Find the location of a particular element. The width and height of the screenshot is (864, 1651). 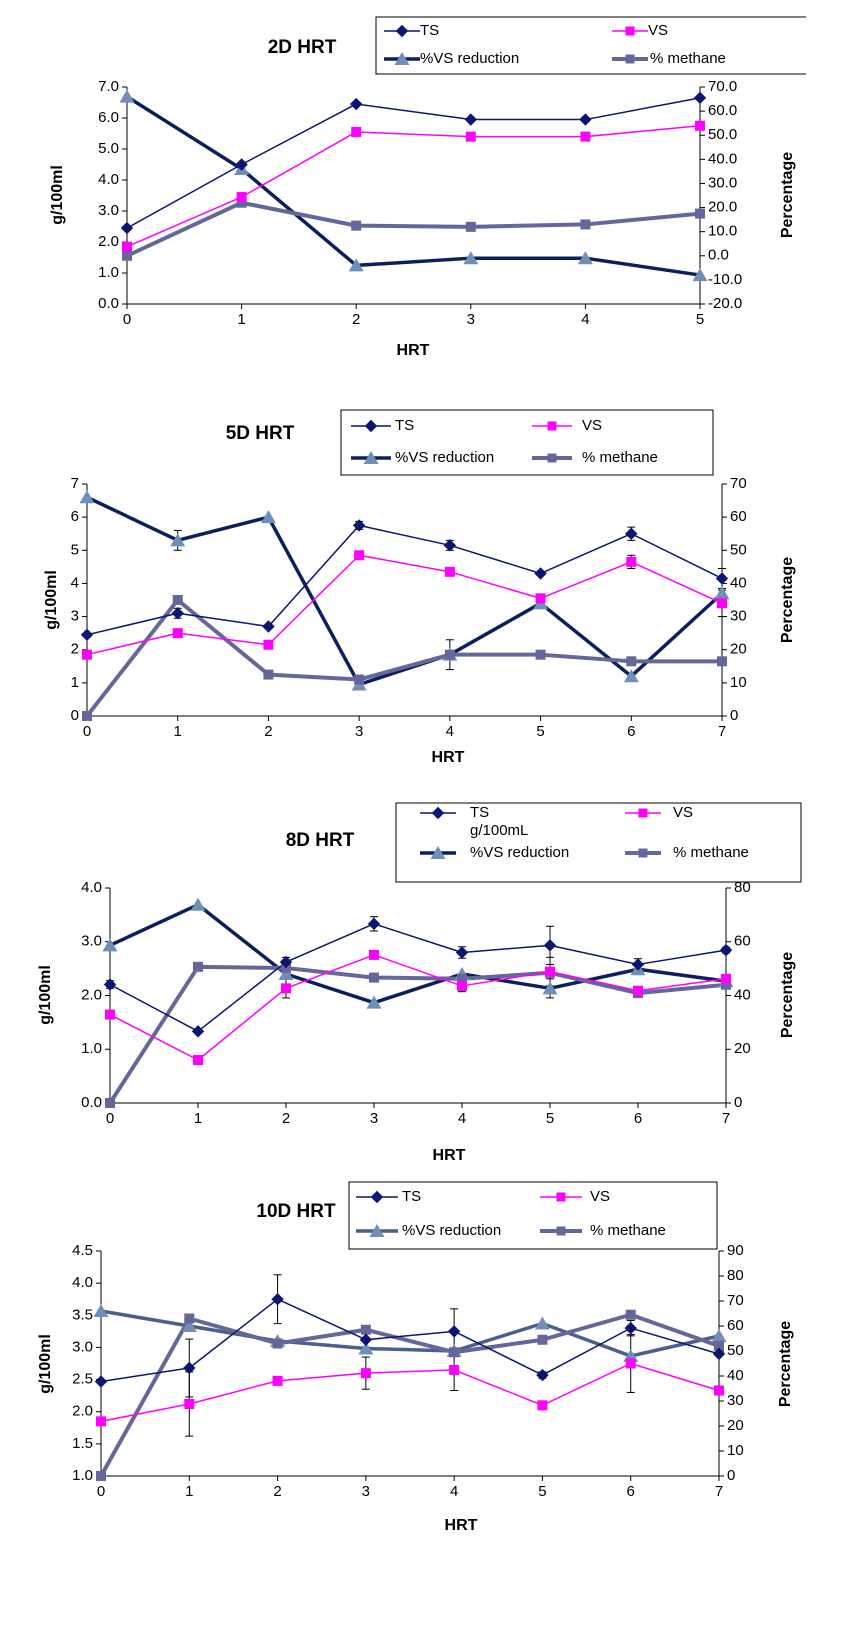

chart-title: 2D HRT is located at coordinates (302, 47).